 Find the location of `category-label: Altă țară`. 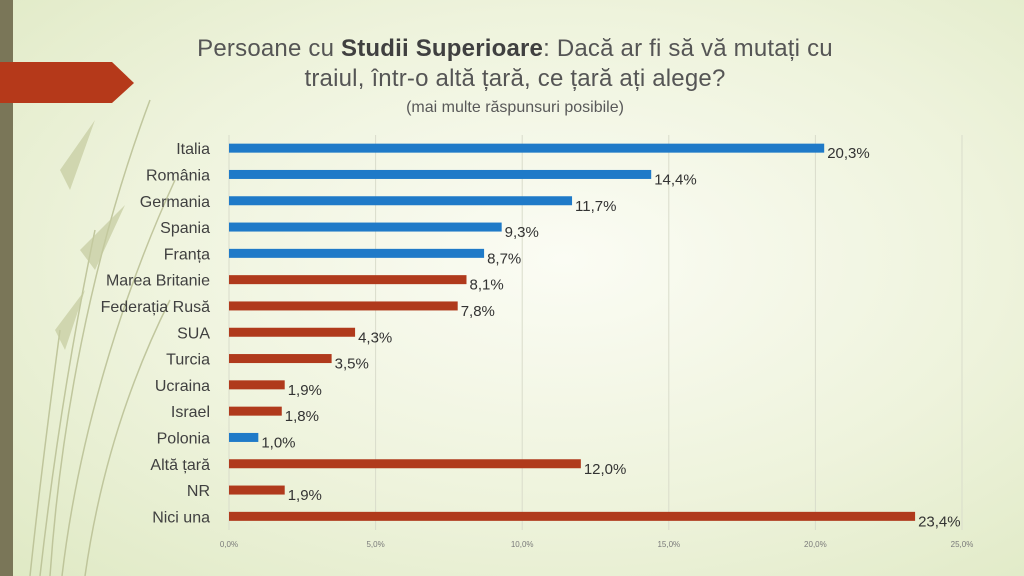

category-label: Altă țară is located at coordinates (180, 465).